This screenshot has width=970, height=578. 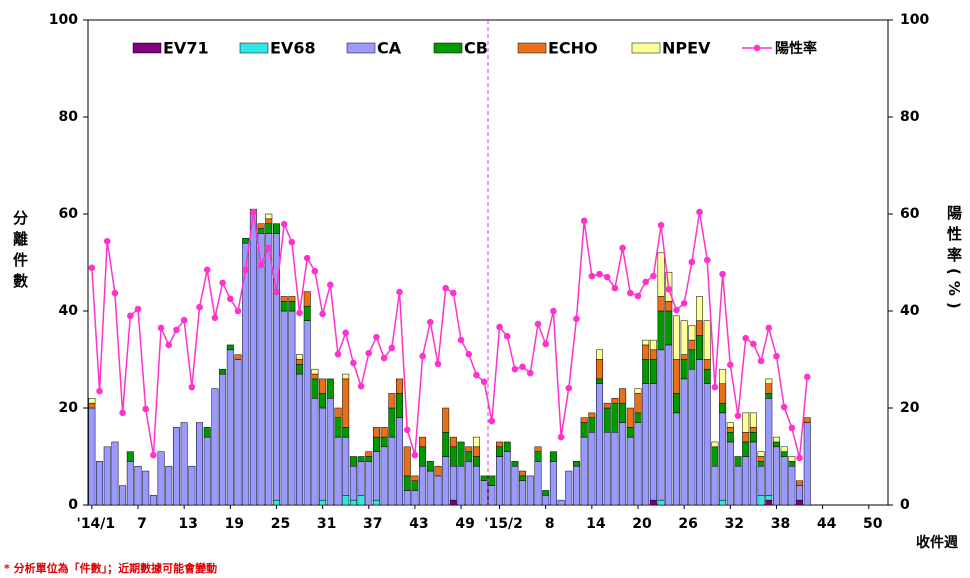 I want to click on legend-label: EV68, so click(x=293, y=48).